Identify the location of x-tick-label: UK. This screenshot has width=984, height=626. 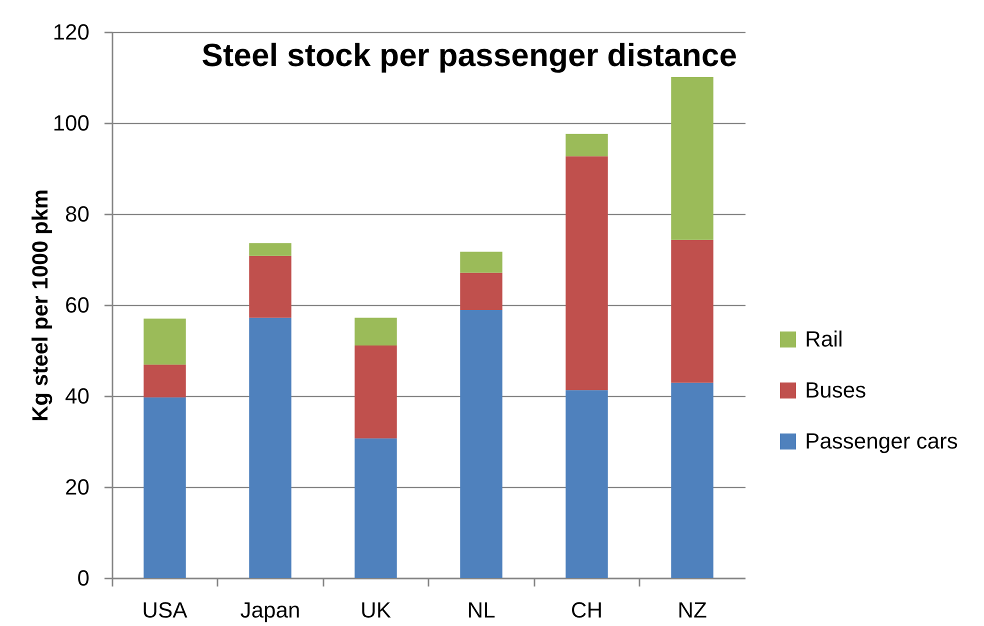
(376, 610).